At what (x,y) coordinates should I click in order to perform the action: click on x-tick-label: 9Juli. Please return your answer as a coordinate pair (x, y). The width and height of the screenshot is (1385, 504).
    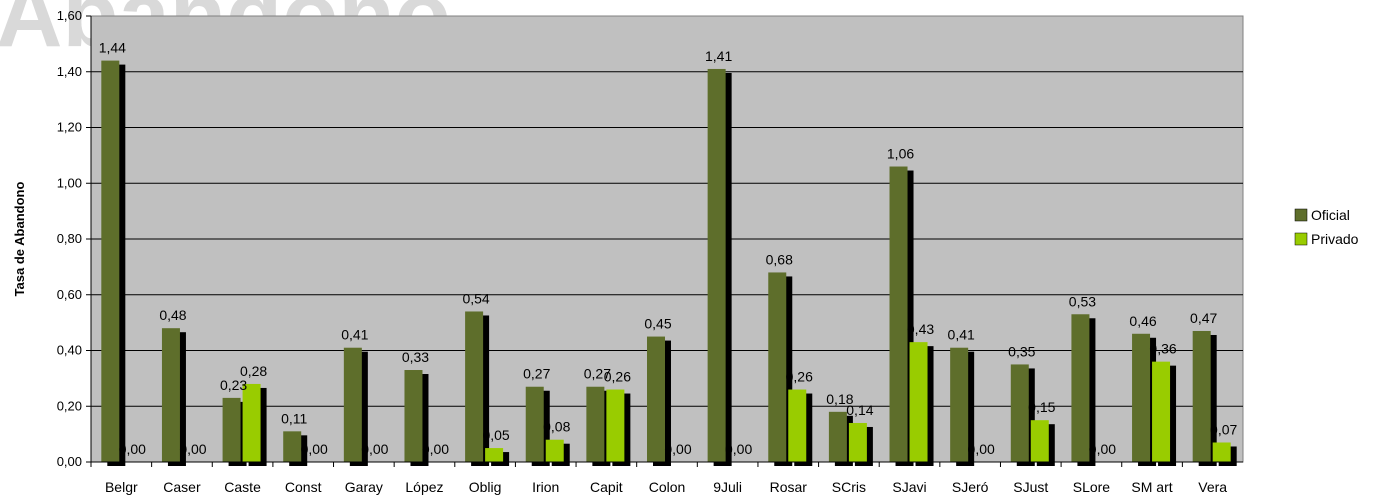
    Looking at the image, I should click on (727, 487).